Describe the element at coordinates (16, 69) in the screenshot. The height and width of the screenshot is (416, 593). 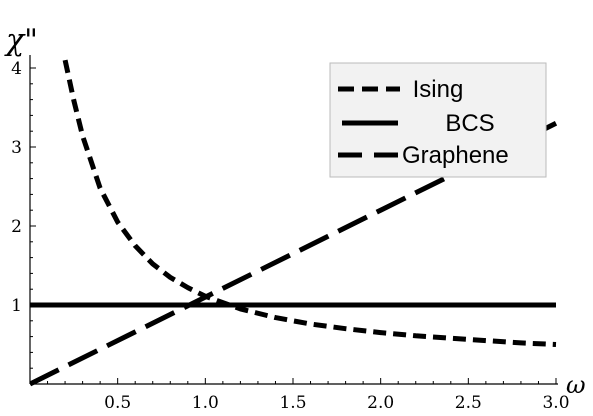
I see `y-tick-label: 4` at that location.